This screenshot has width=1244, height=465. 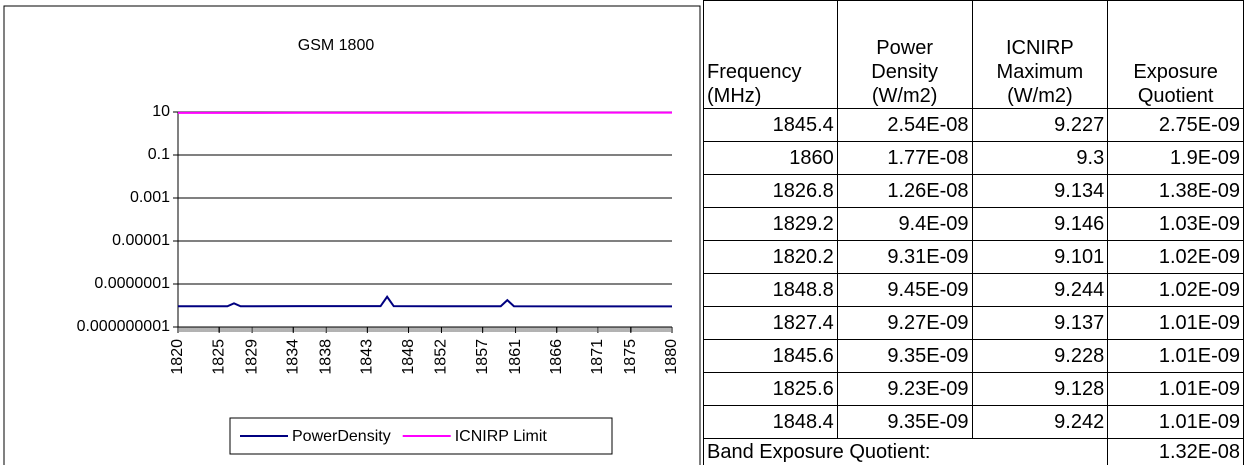 What do you see at coordinates (408, 357) in the screenshot?
I see `x-tick-label: 1848` at bounding box center [408, 357].